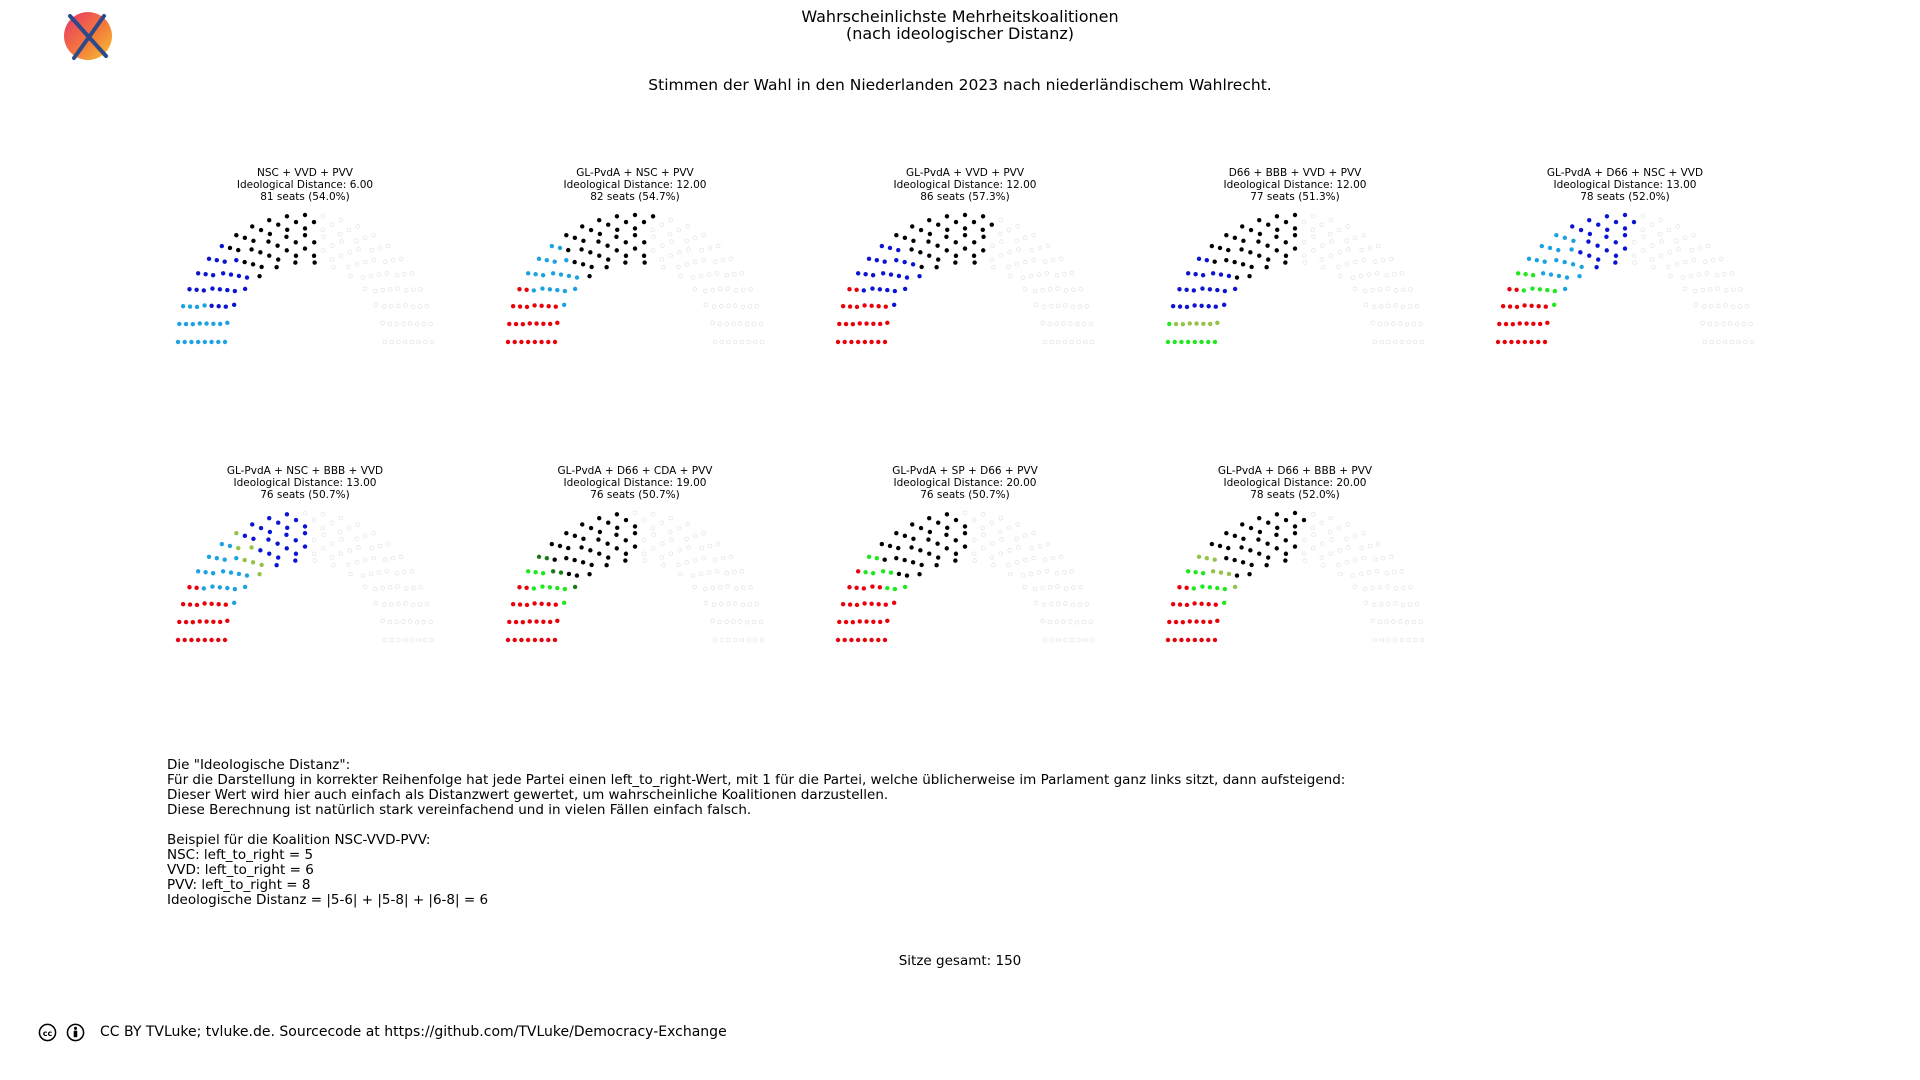 The height and width of the screenshot is (1080, 1920). I want to click on title-line-2: (nach ideologischer Distanz), so click(960, 33).